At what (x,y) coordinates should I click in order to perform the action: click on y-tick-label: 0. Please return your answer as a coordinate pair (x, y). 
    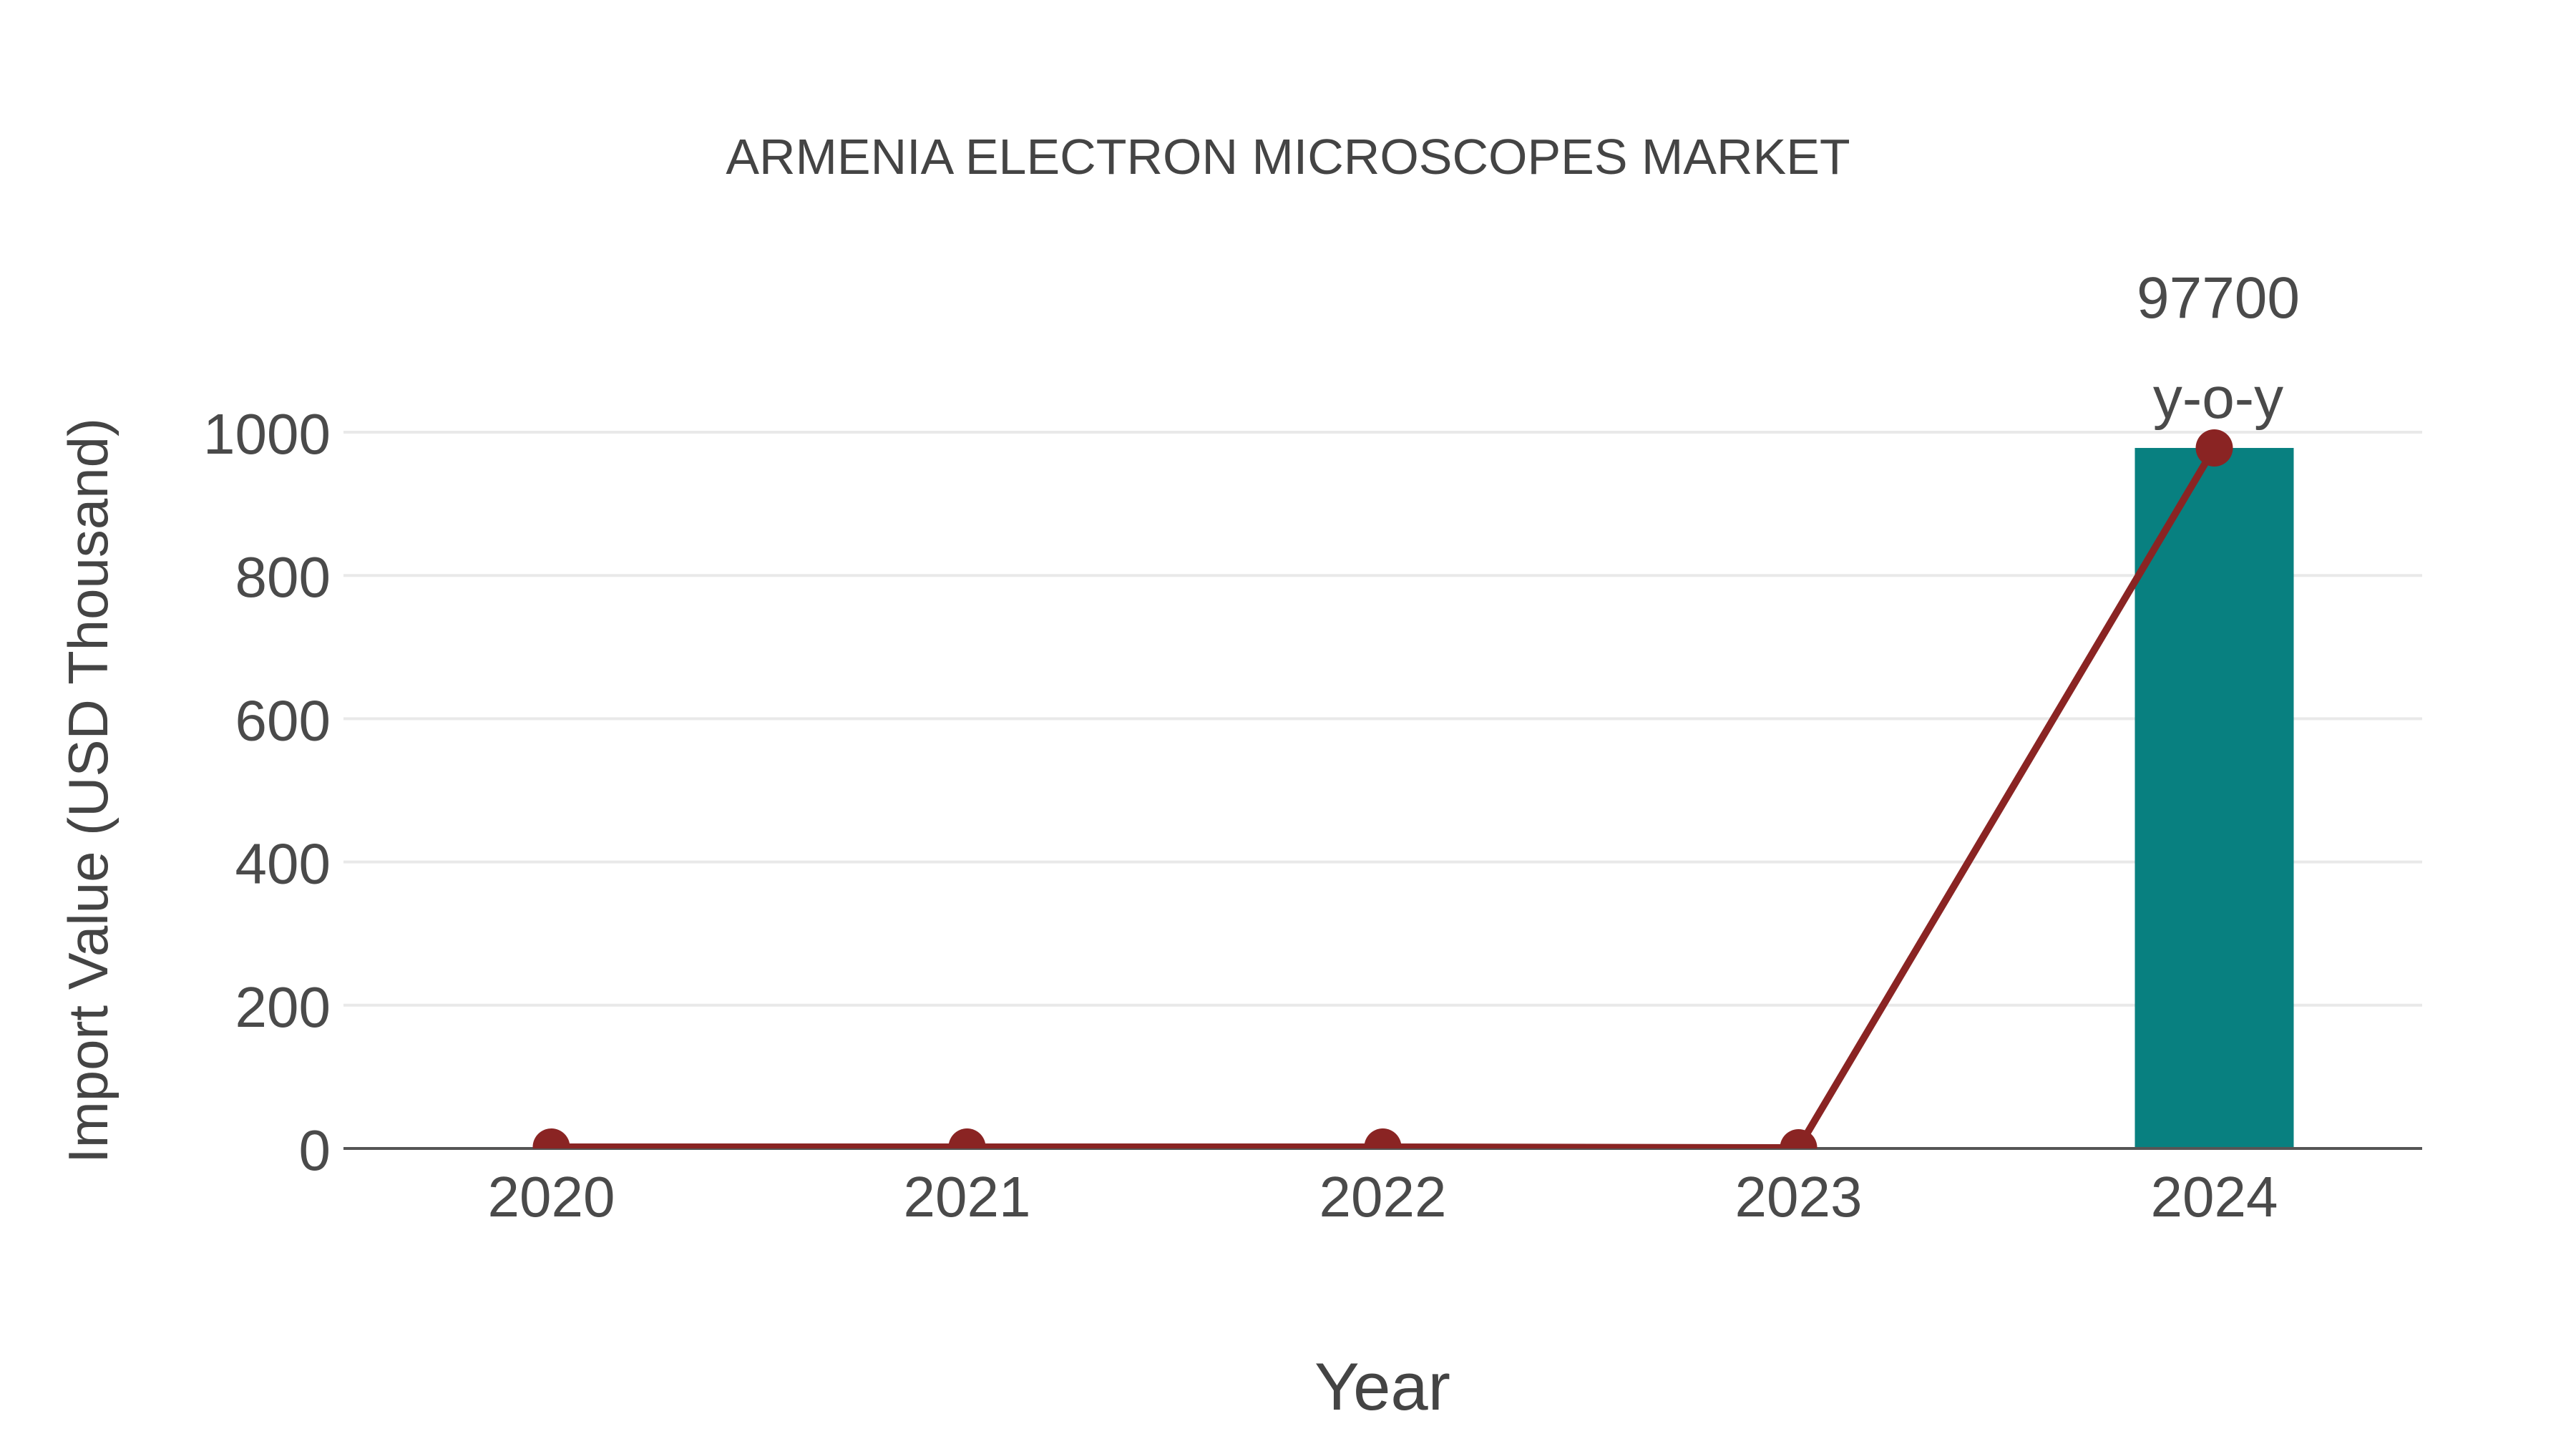
    Looking at the image, I should click on (315, 1150).